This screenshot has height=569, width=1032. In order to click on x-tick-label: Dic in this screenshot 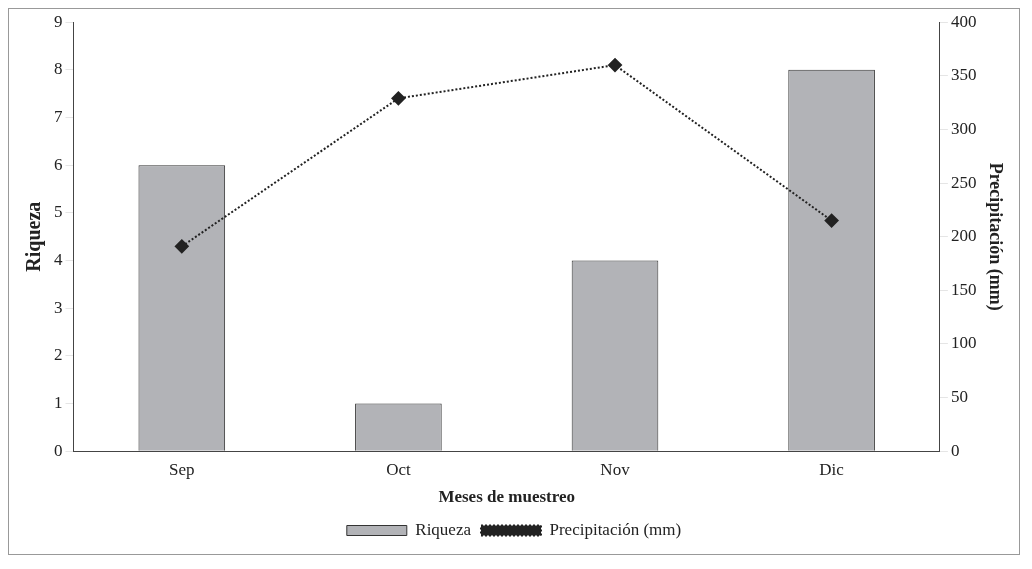, I will do `click(832, 469)`.